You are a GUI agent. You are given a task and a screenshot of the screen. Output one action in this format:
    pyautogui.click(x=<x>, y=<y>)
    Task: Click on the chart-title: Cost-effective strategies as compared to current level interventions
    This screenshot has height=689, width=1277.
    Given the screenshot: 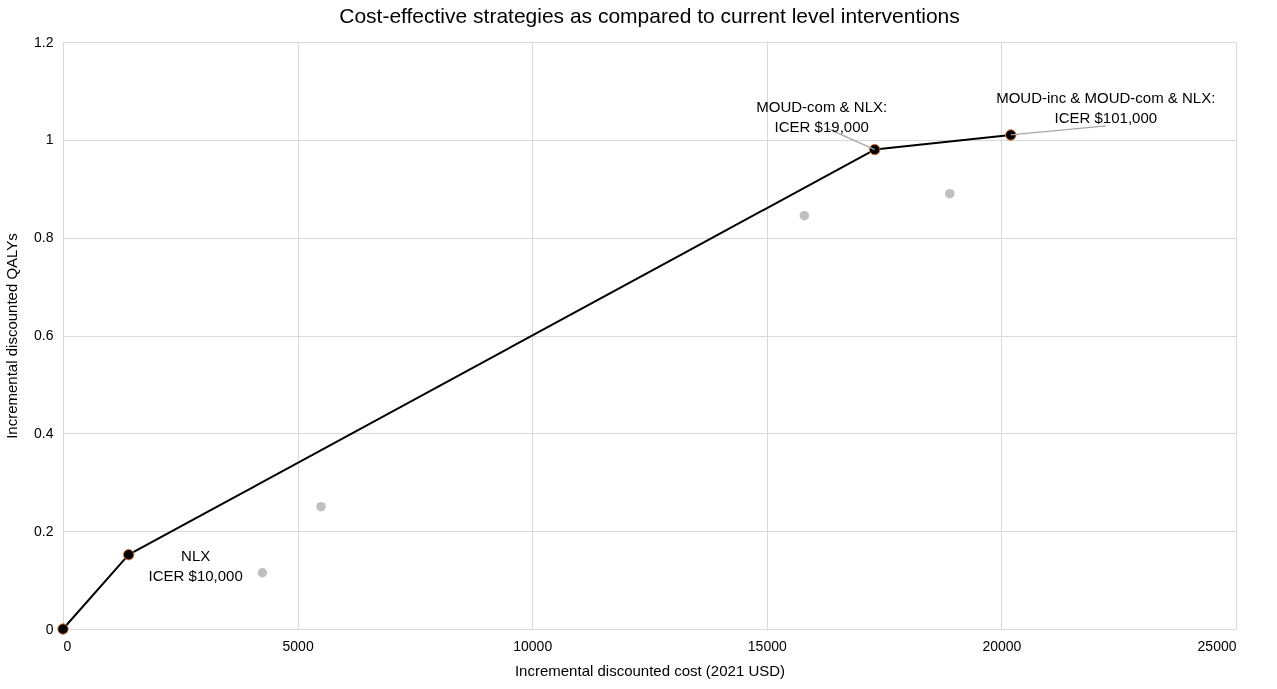 What is the action you would take?
    pyautogui.click(x=649, y=15)
    